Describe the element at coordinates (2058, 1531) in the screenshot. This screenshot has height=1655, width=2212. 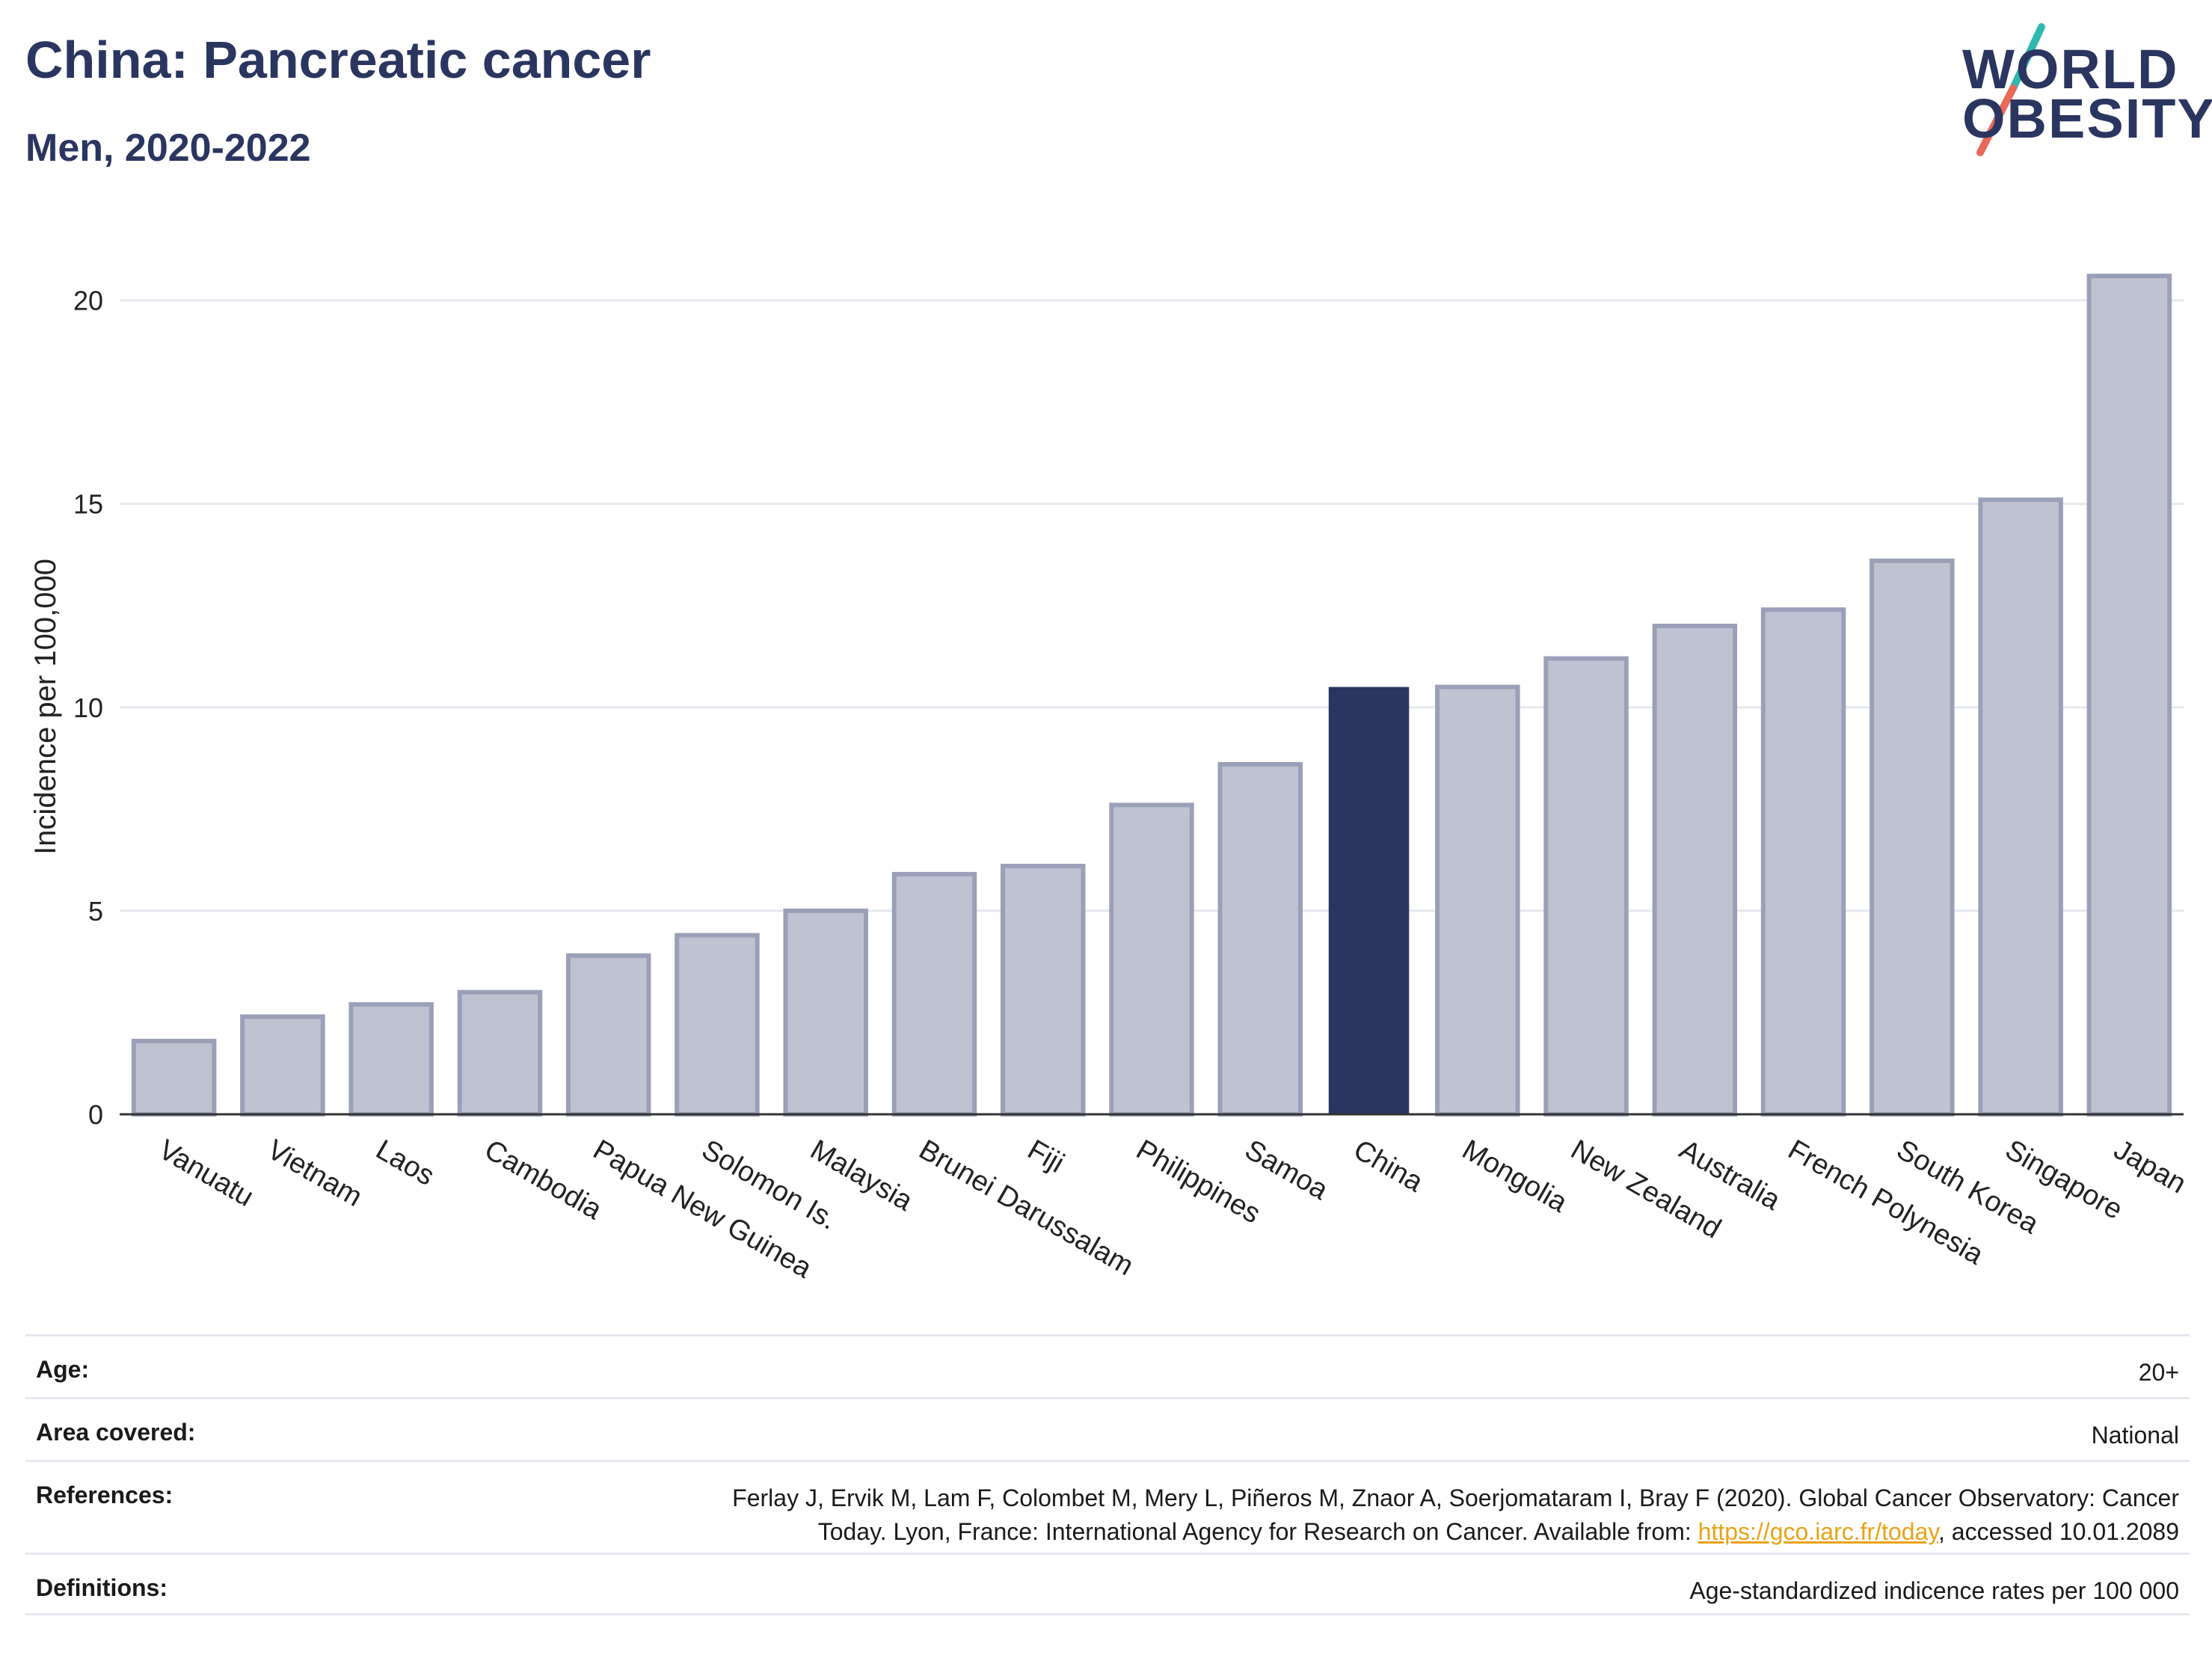
I see `references-line2-post: , accessed 10.01.2089` at that location.